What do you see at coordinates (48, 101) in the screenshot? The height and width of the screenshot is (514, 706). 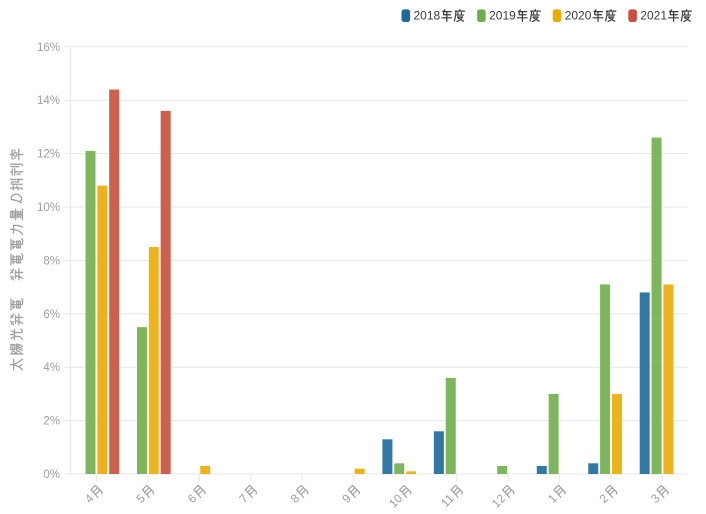 I see `svg-text: 14%` at bounding box center [48, 101].